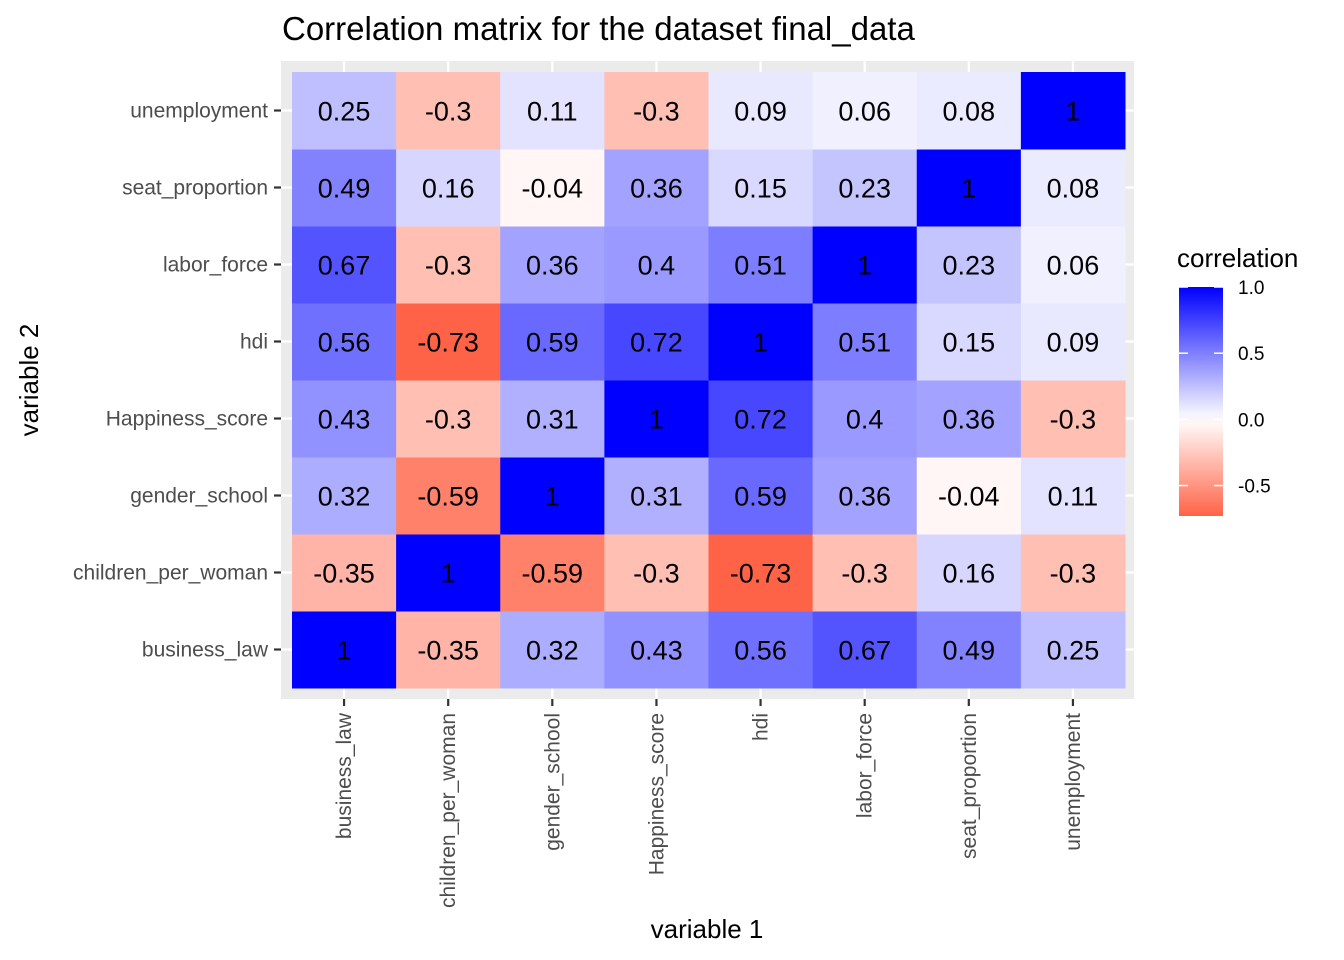 The height and width of the screenshot is (960, 1344). What do you see at coordinates (707, 929) in the screenshot?
I see `x-axis-title: variable 1` at bounding box center [707, 929].